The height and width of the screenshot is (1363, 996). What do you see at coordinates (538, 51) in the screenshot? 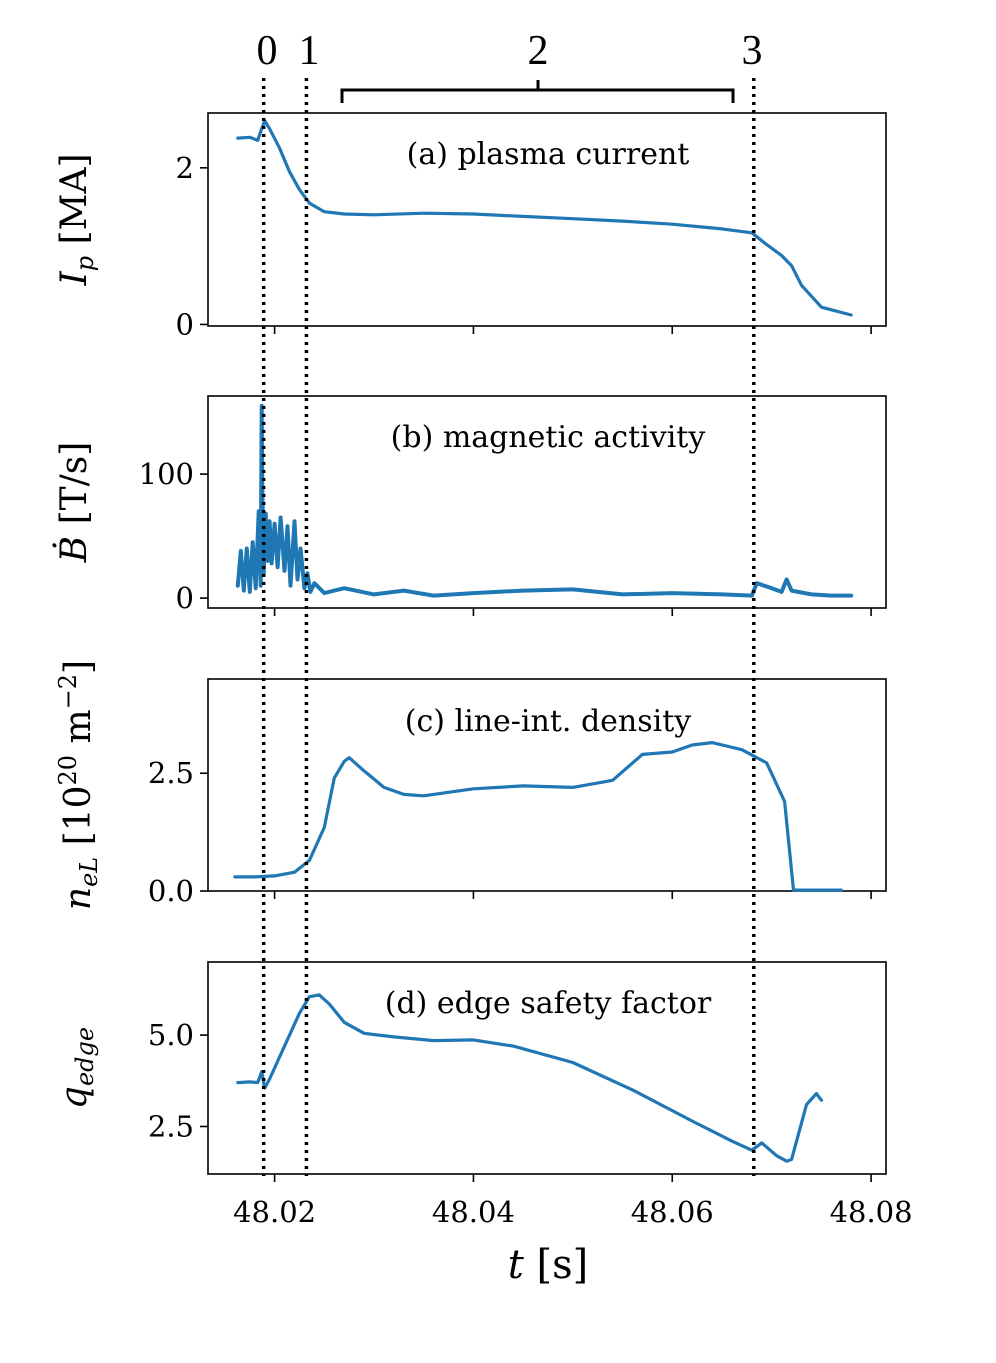
I see `phase-label-2: 2` at bounding box center [538, 51].